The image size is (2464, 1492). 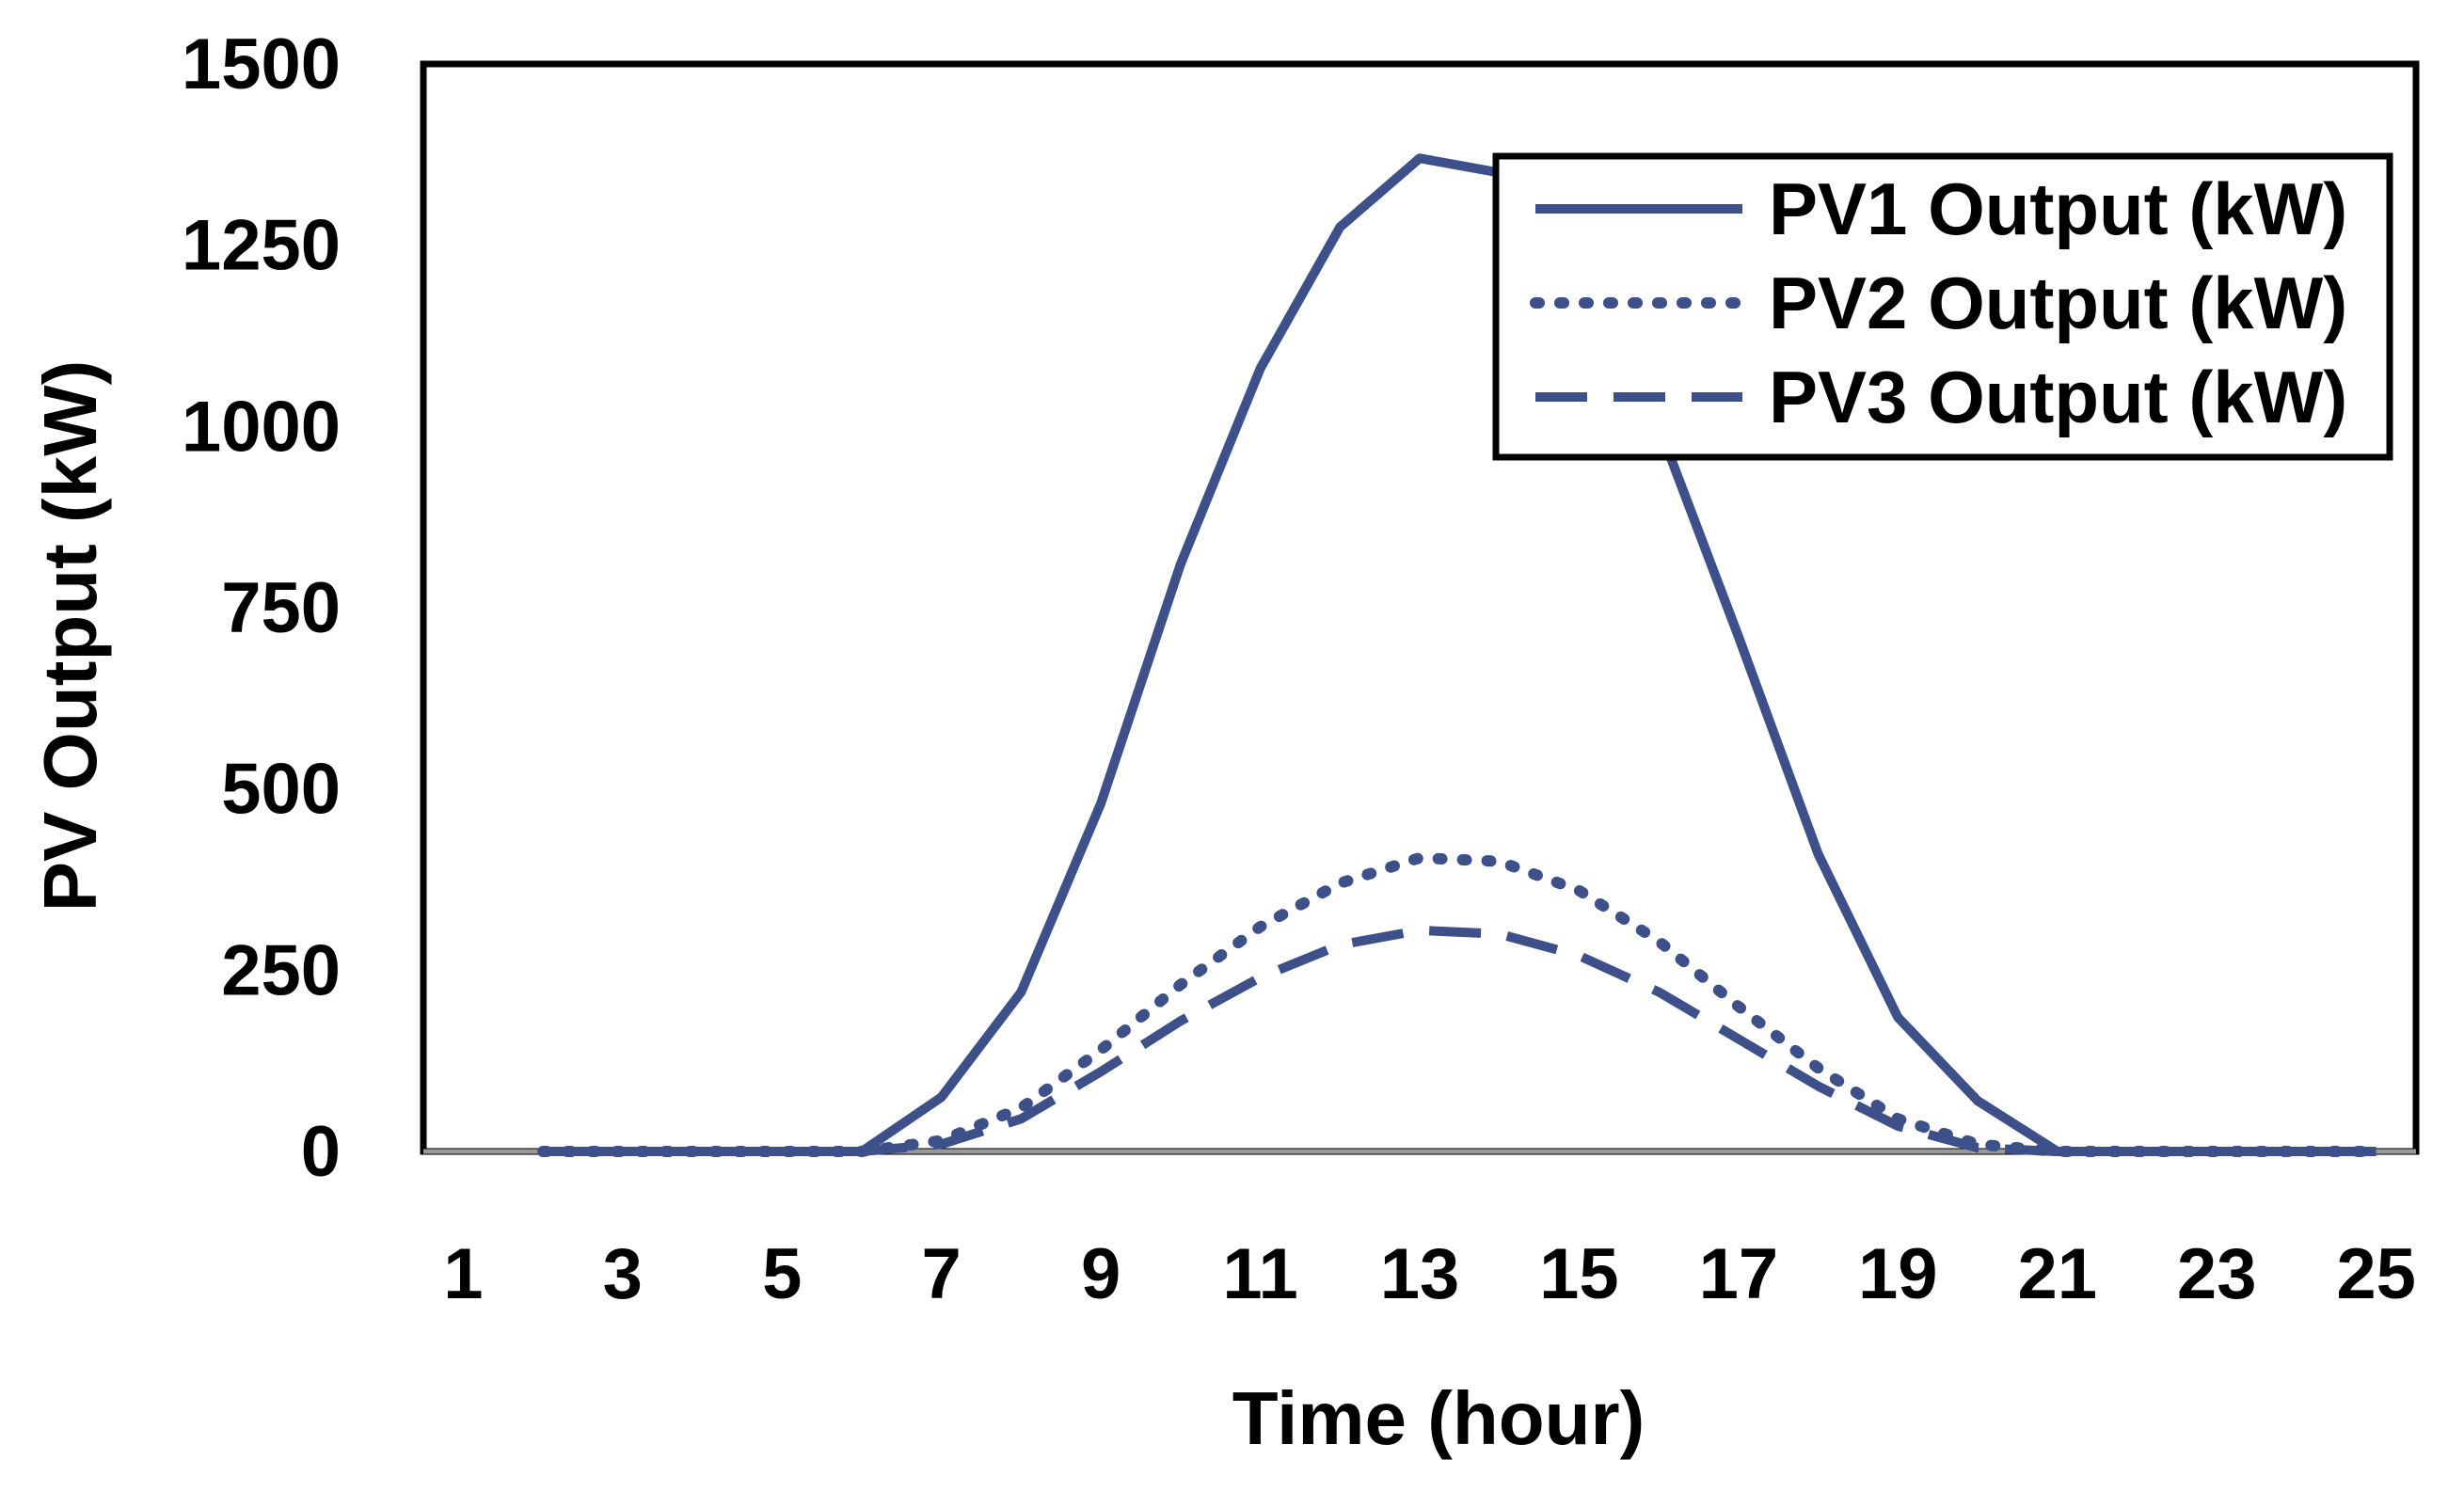 I want to click on series-line-pv3, so click(x=1460, y=1040).